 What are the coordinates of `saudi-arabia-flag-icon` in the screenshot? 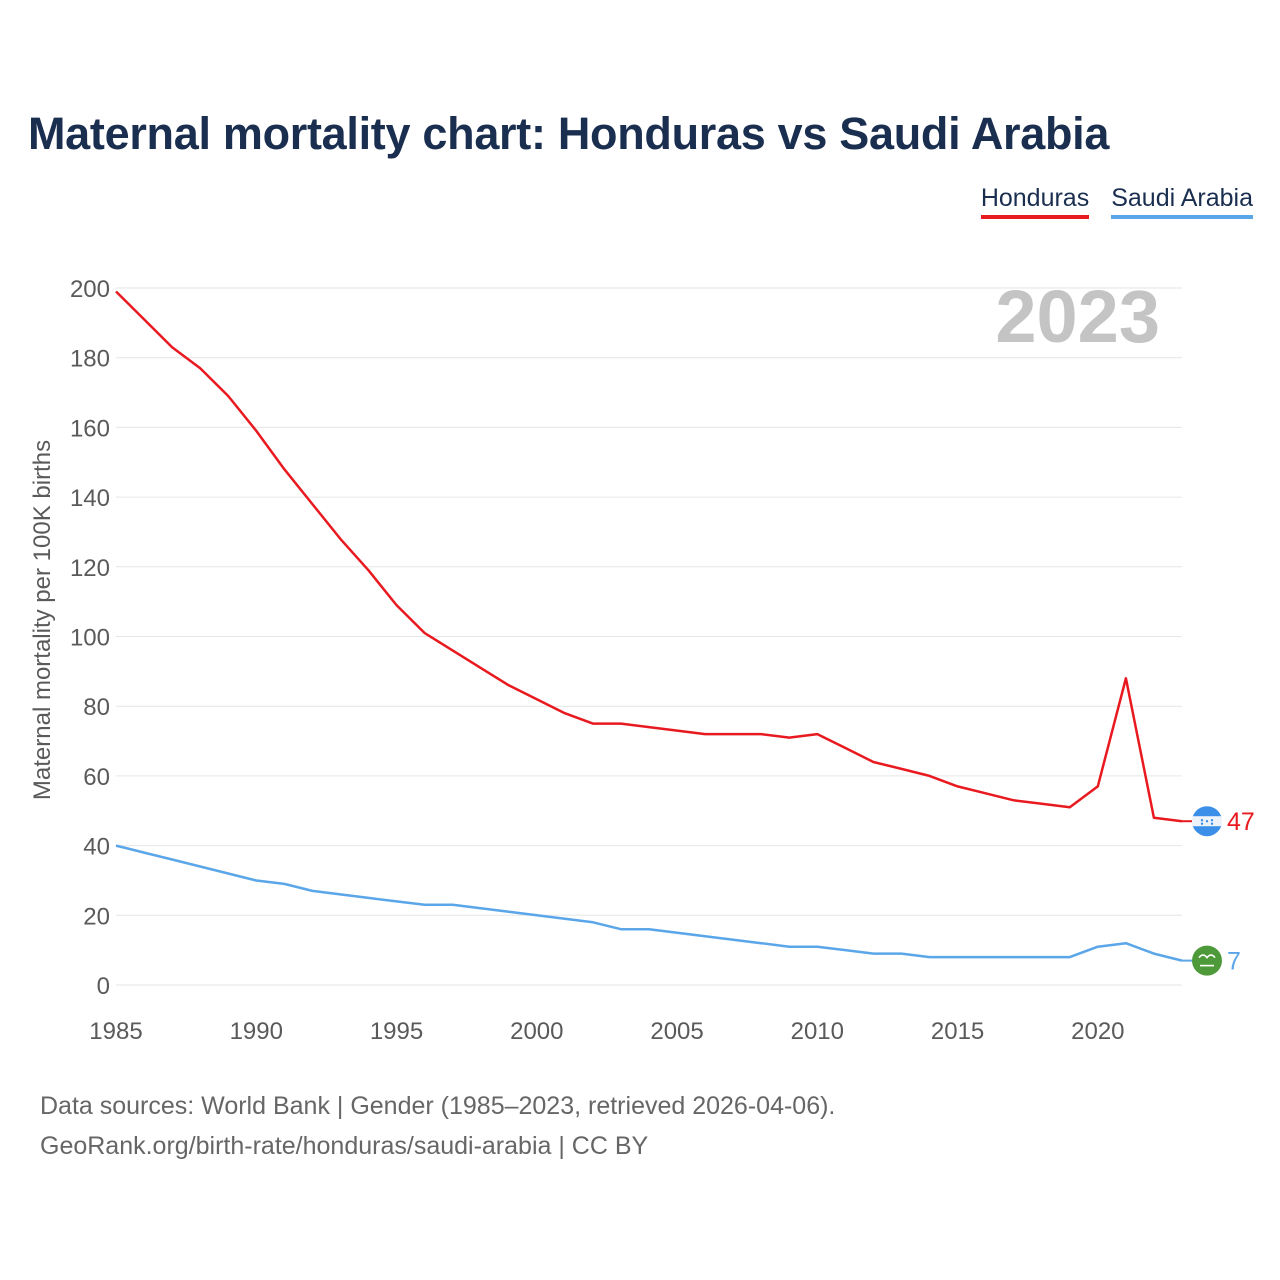 It's located at (1207, 960).